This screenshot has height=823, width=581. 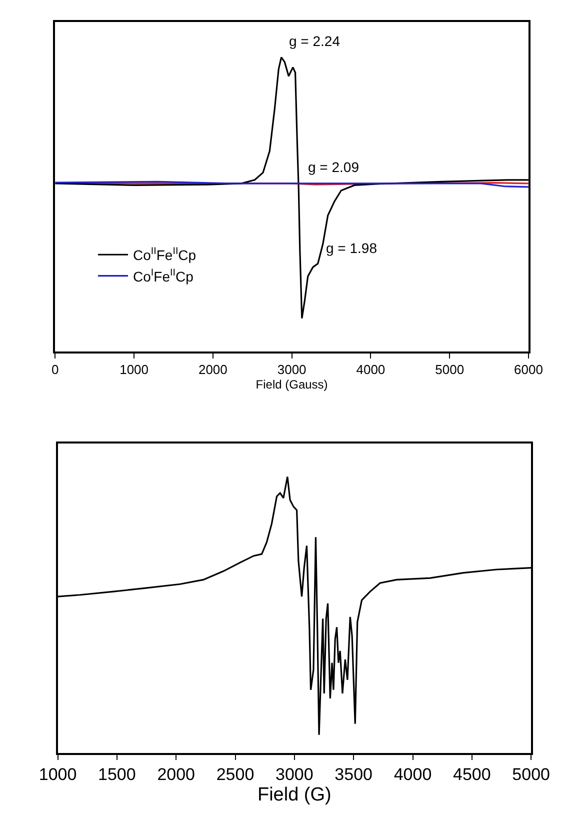 What do you see at coordinates (314, 41) in the screenshot?
I see `annotation: g = 2.24` at bounding box center [314, 41].